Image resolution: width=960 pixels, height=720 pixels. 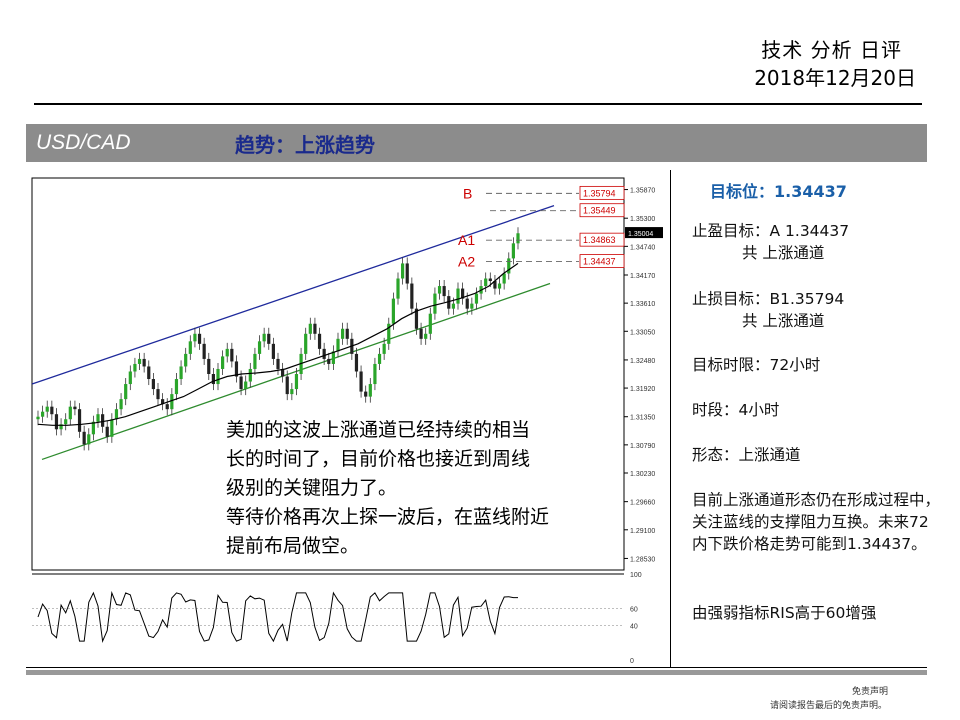 What do you see at coordinates (478, 104) in the screenshot?
I see `header-divider` at bounding box center [478, 104].